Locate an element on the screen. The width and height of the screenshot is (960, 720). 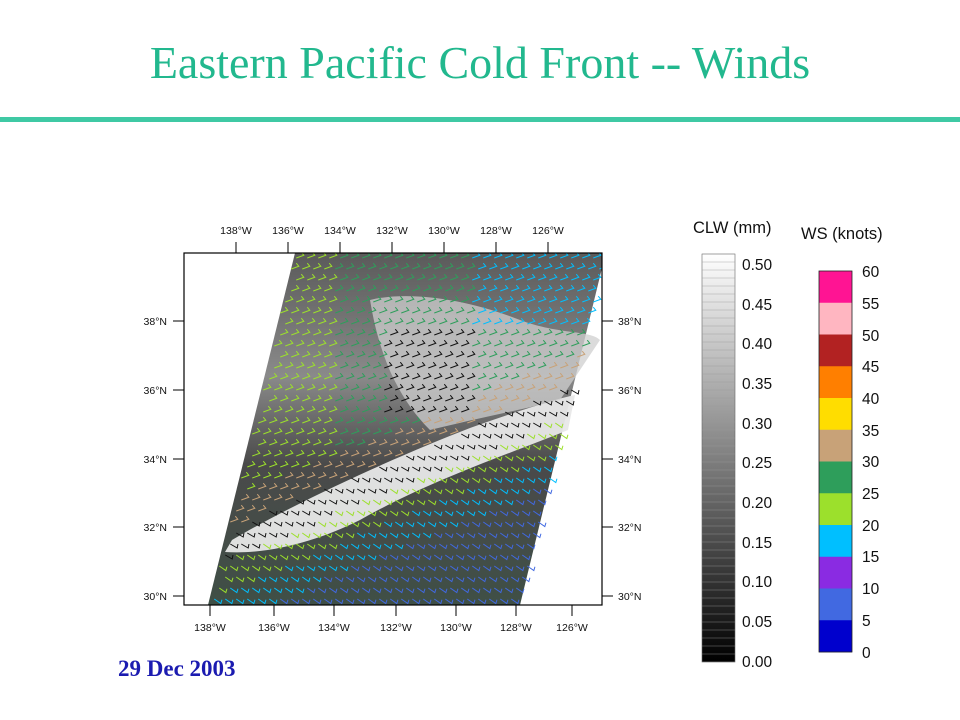
slide-title: Eastern Pacific Cold Front -- Winds is located at coordinates (480, 62).